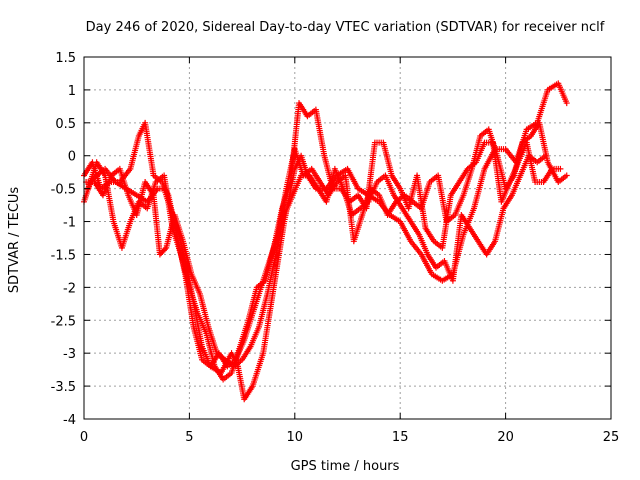 This screenshot has height=480, width=640. What do you see at coordinates (295, 437) in the screenshot?
I see `x-tick-label: 10` at bounding box center [295, 437].